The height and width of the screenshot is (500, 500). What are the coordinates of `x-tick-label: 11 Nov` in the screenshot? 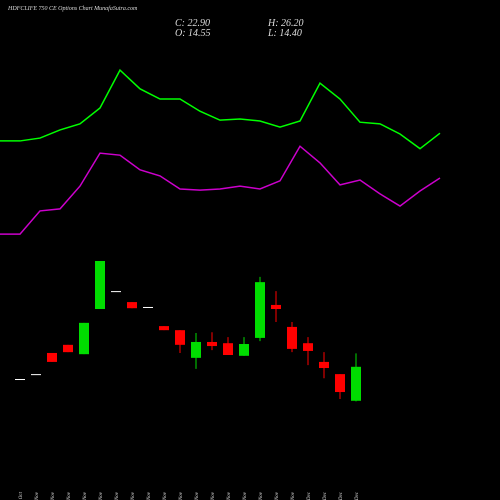 It's located at (85, 495).